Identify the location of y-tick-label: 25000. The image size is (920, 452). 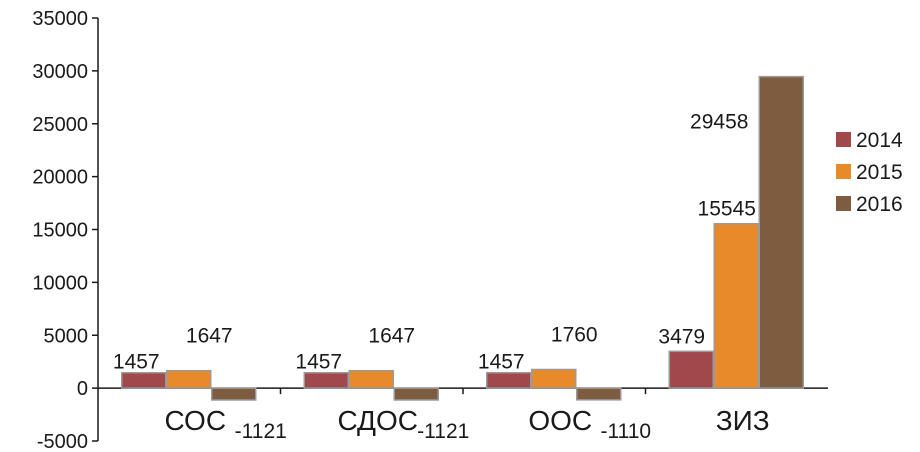
(60, 125).